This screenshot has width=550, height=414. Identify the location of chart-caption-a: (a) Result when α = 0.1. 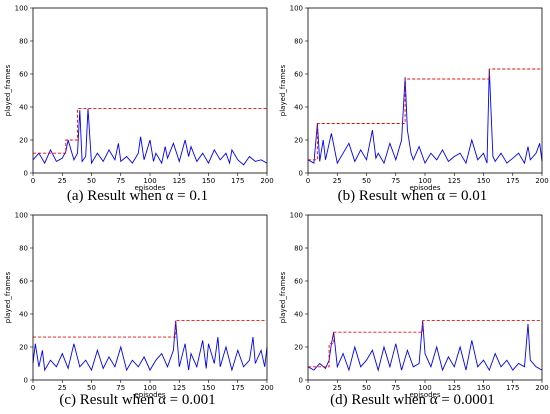
(137, 196).